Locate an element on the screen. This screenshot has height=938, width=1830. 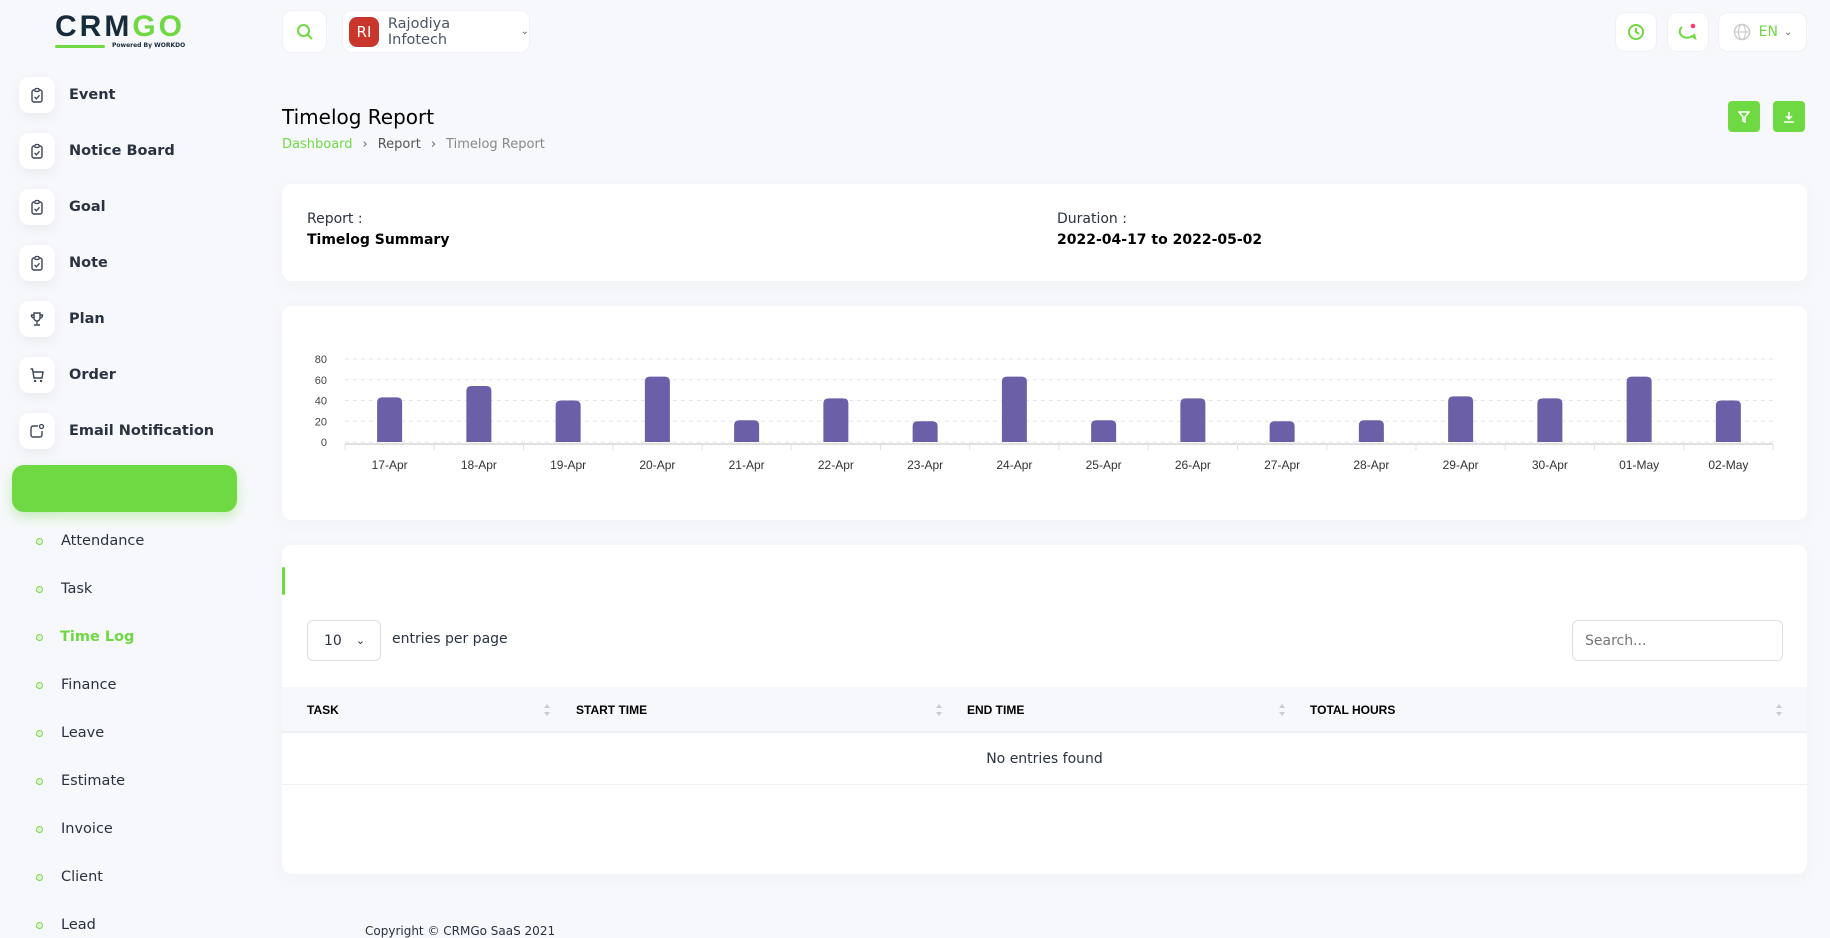
logo-bar is located at coordinates (80, 46).